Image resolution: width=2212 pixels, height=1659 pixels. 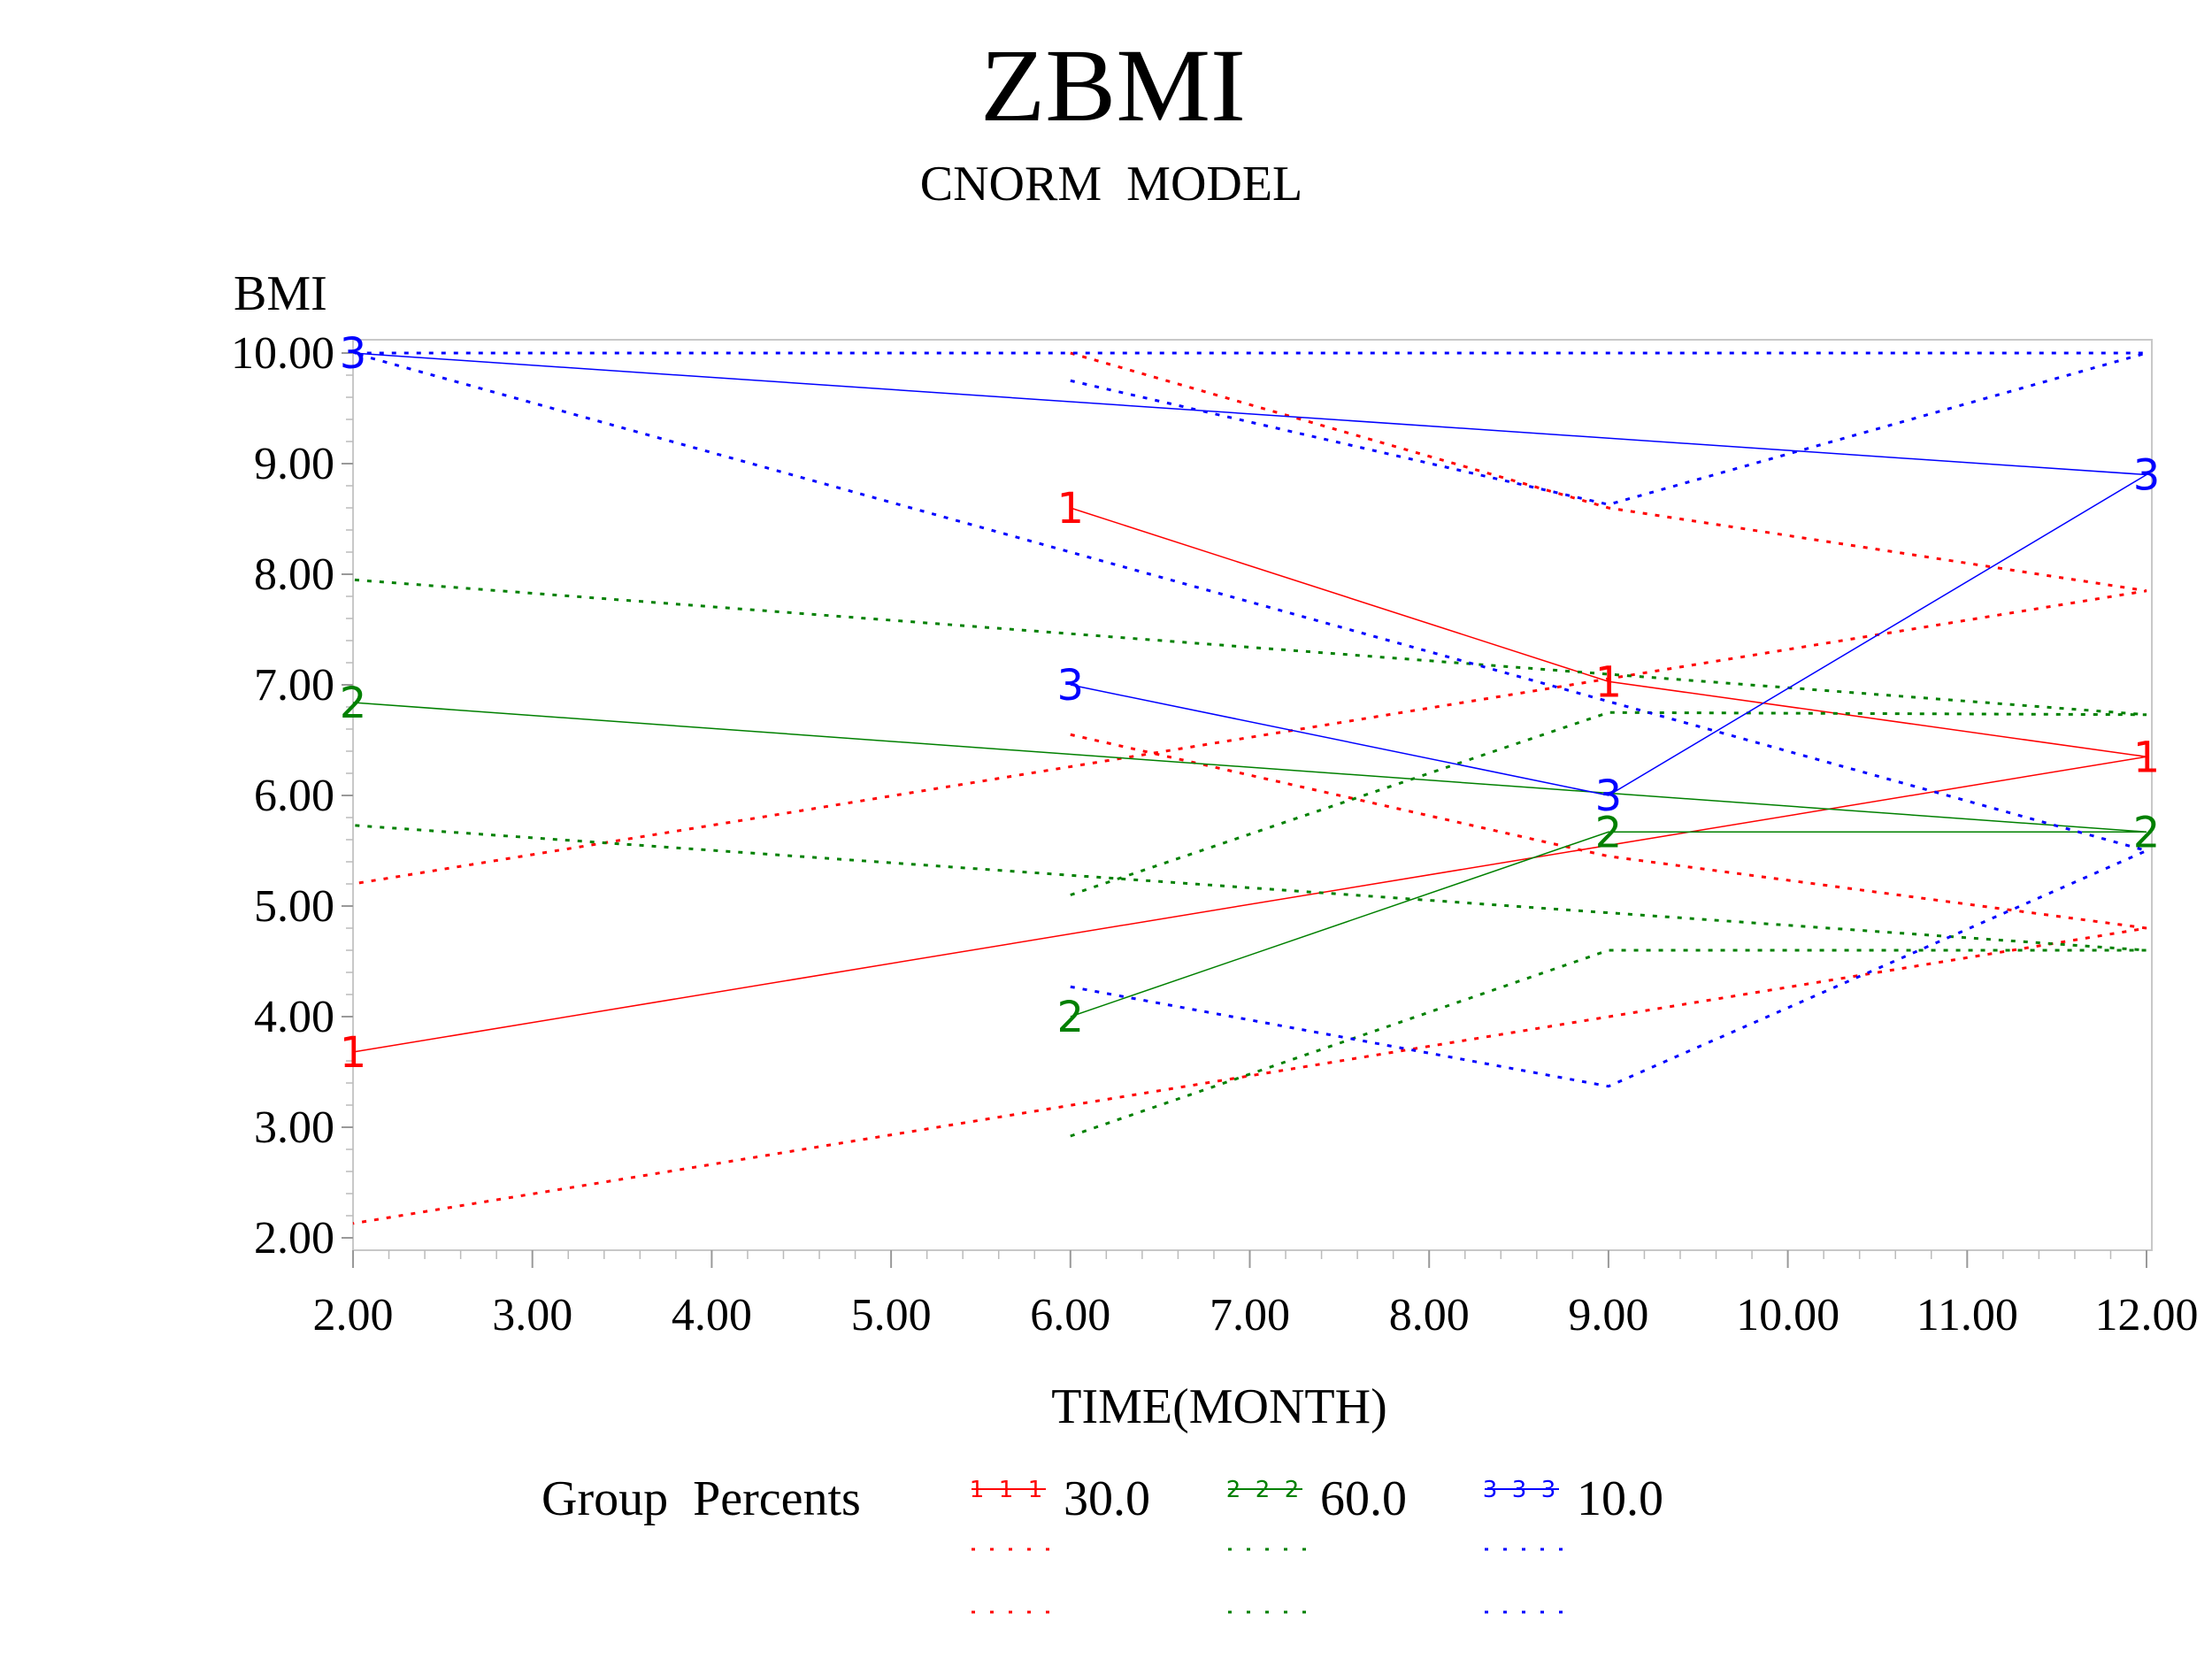 I want to click on y-tick-label: 6.00, so click(x=294, y=796).